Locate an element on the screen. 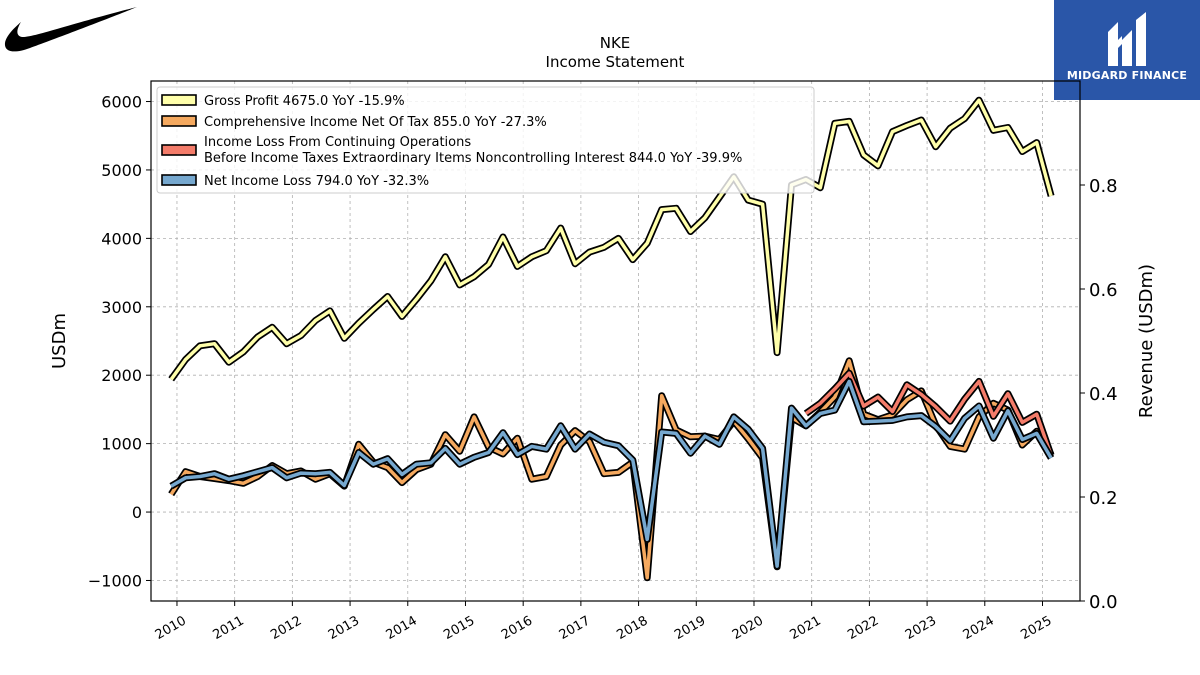 Image resolution: width=1200 pixels, height=675 pixels. series-path is located at coordinates (928, 413).